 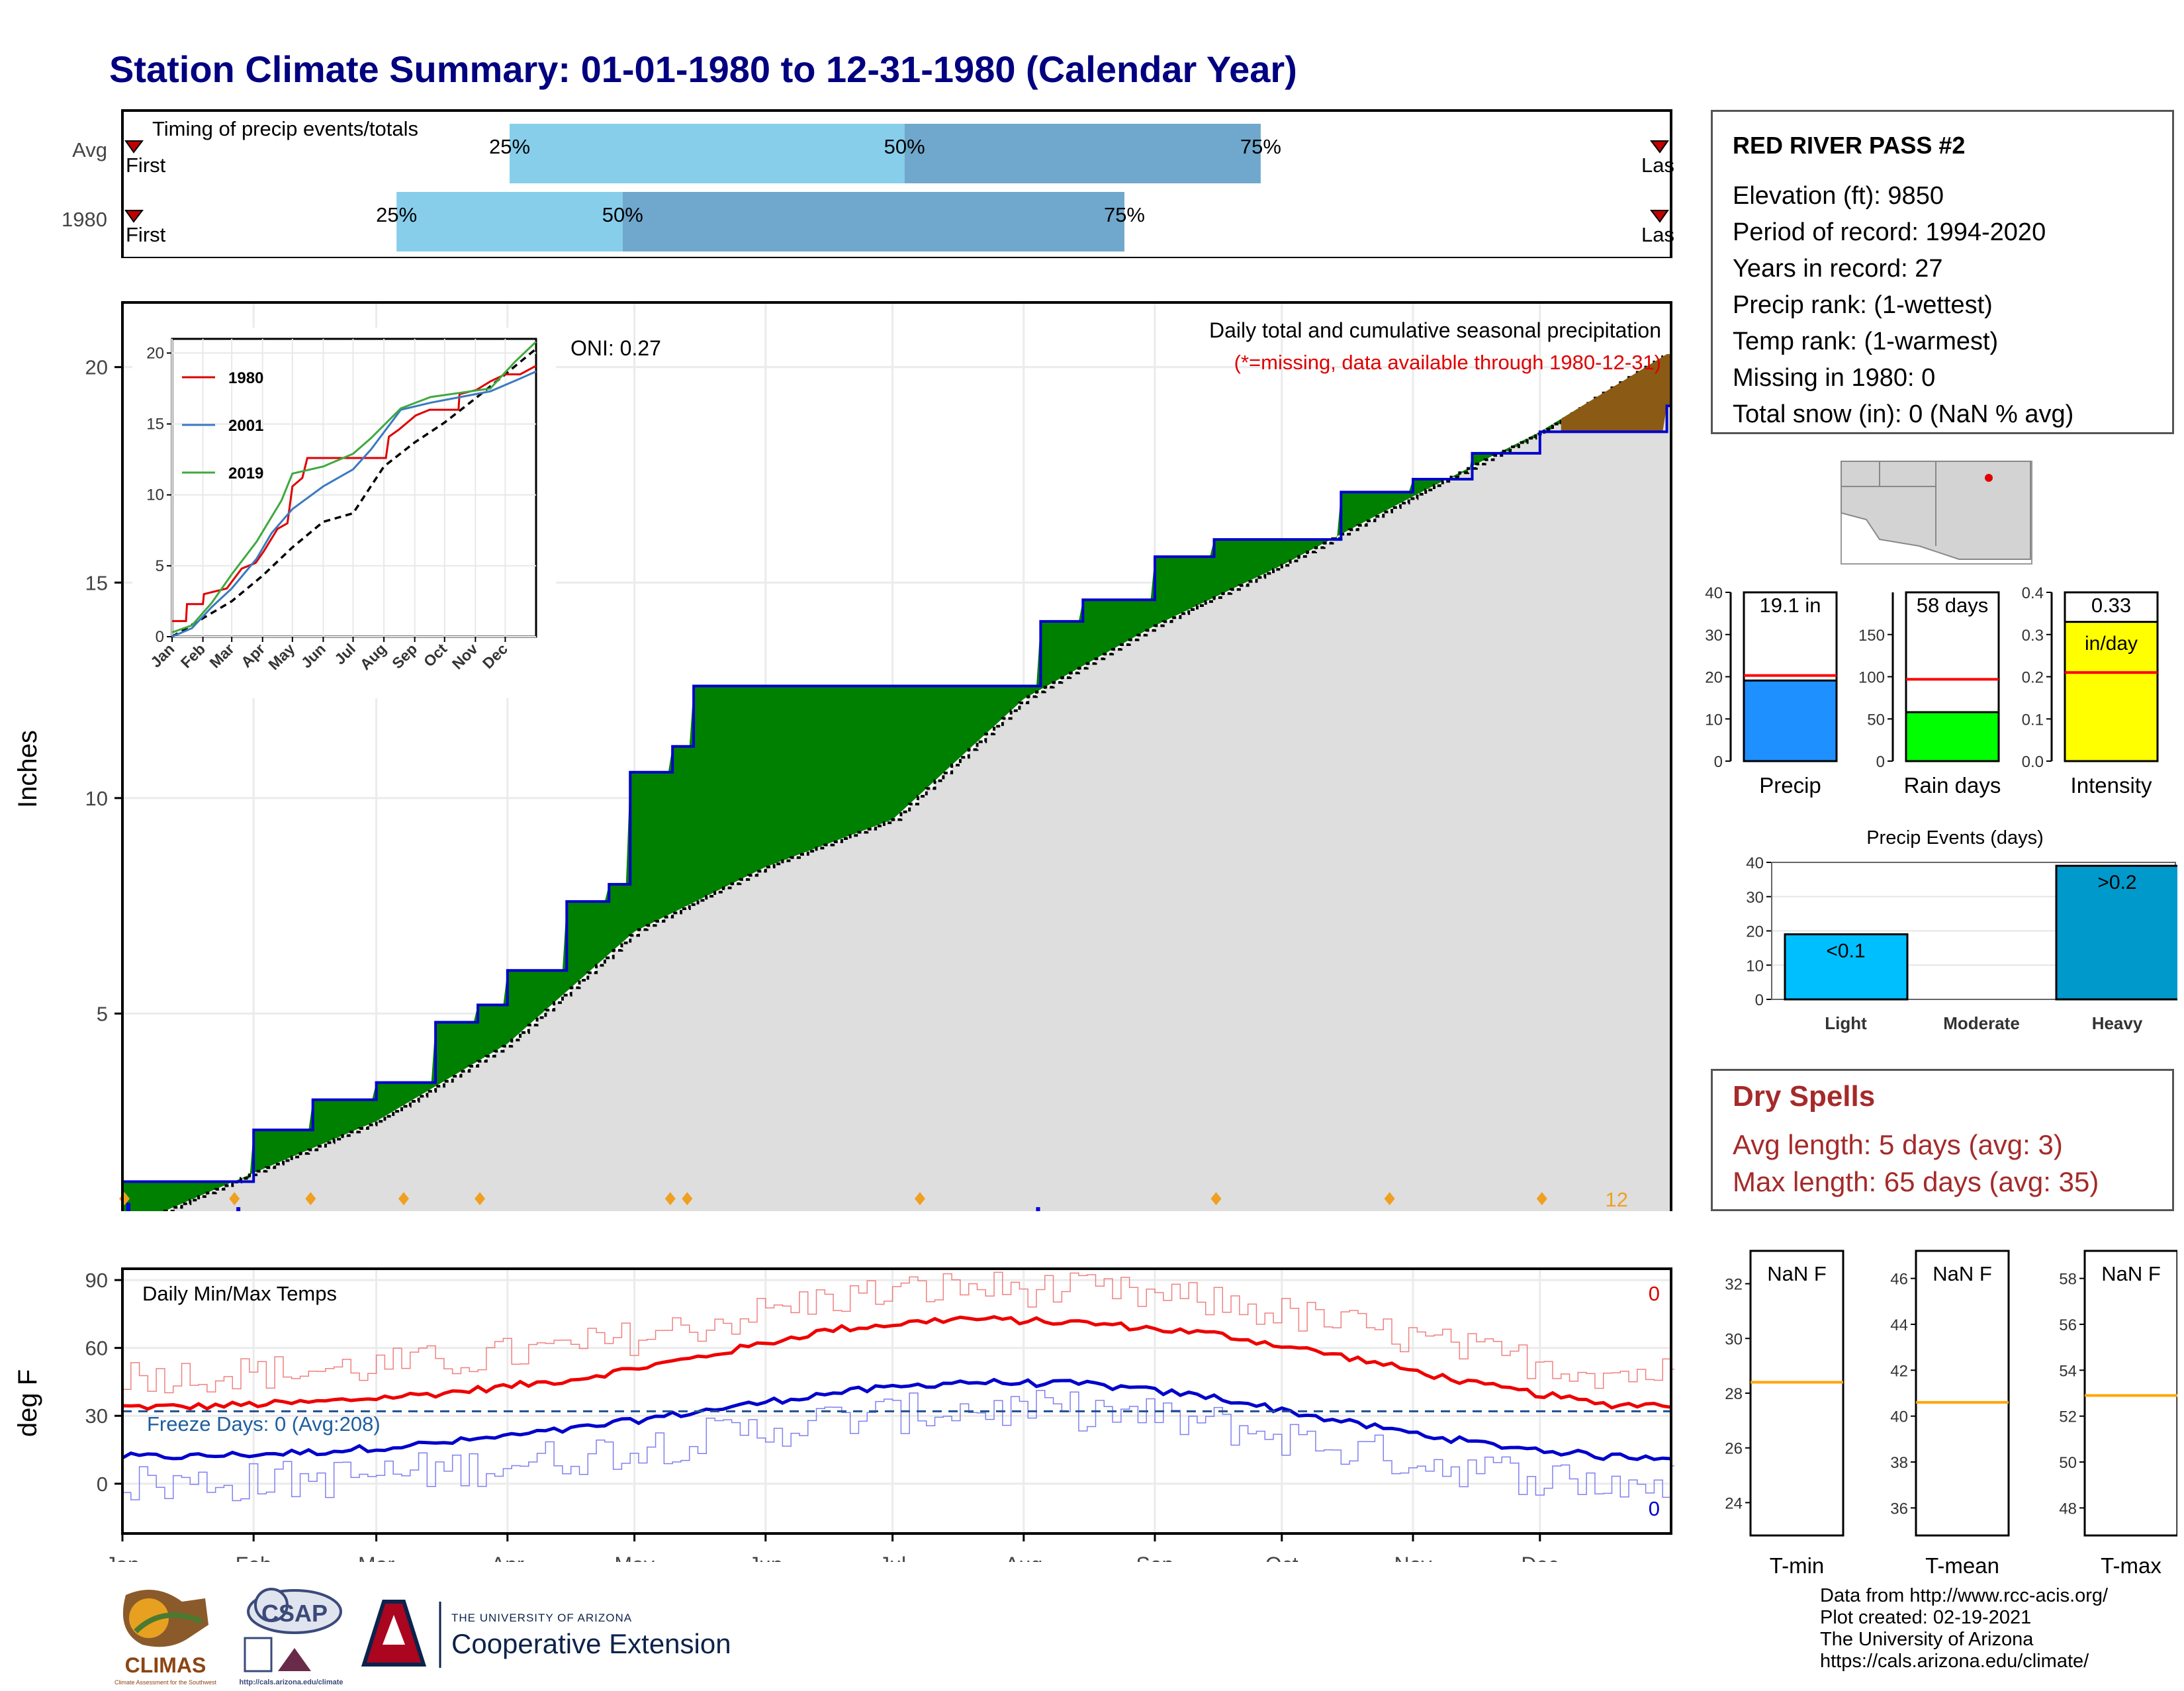 What do you see at coordinates (240, 1293) in the screenshot?
I see `temp-title: Daily Min/Max Temps` at bounding box center [240, 1293].